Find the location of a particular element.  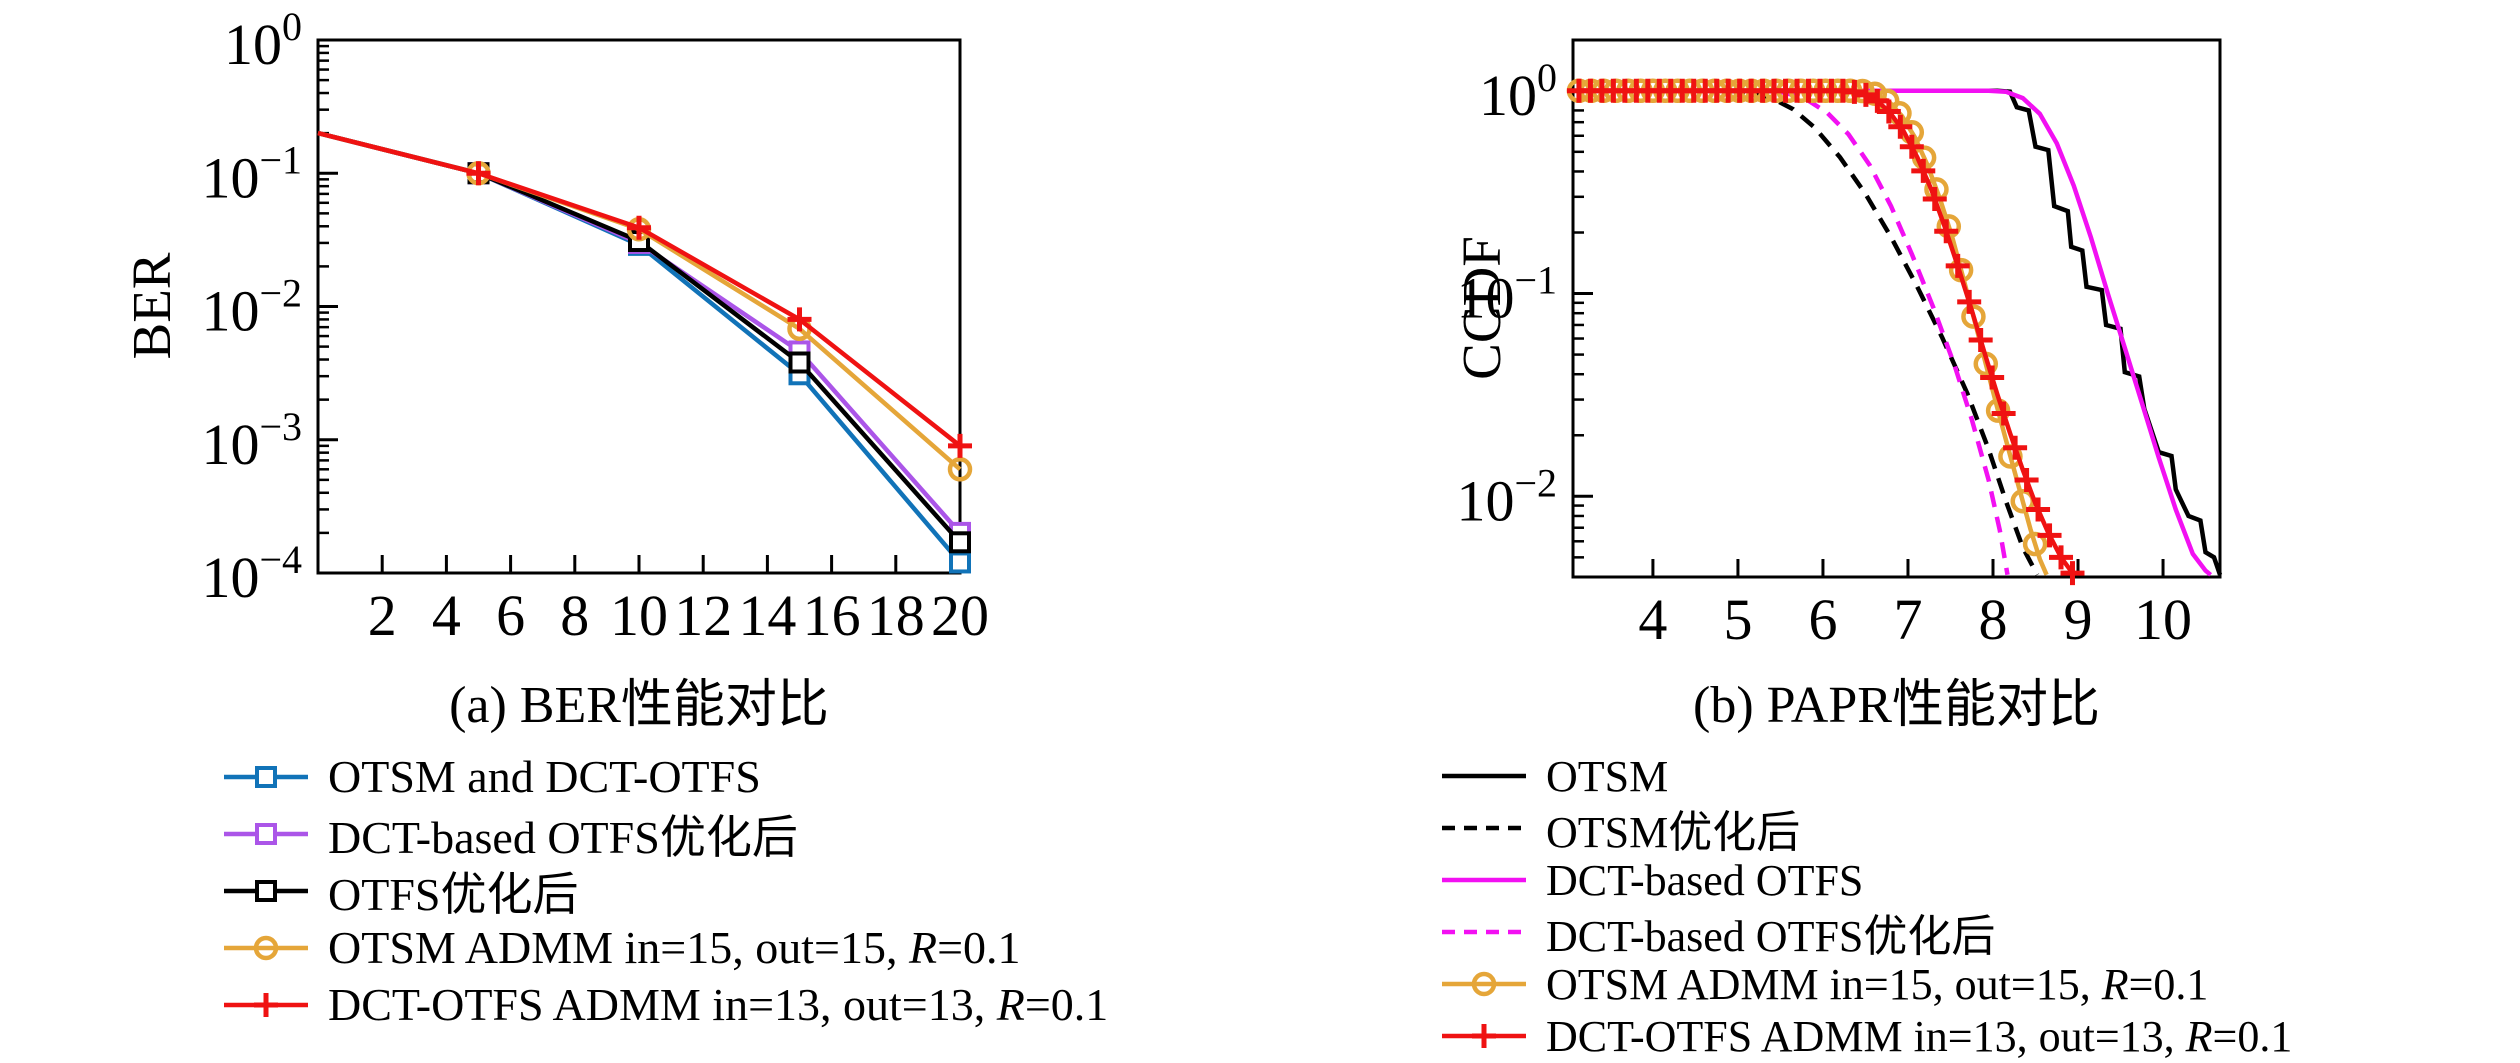

caption-b: (b) PAPR性能对比 is located at coordinates (1896, 705).